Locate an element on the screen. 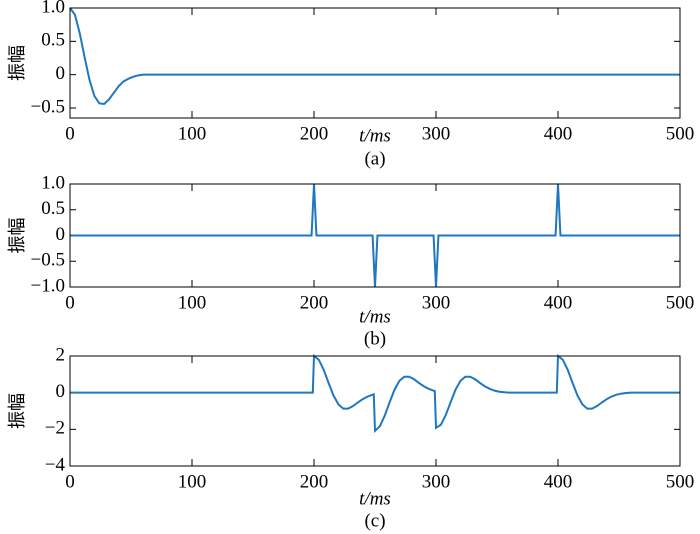 This screenshot has width=700, height=534. data-line is located at coordinates (375, 393).